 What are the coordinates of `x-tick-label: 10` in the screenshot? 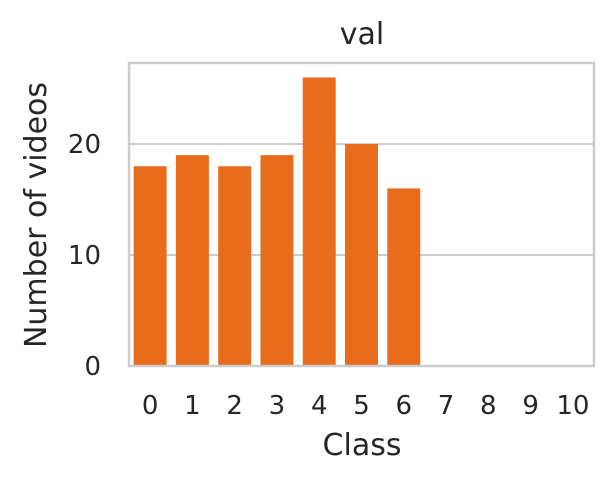 It's located at (572, 406).